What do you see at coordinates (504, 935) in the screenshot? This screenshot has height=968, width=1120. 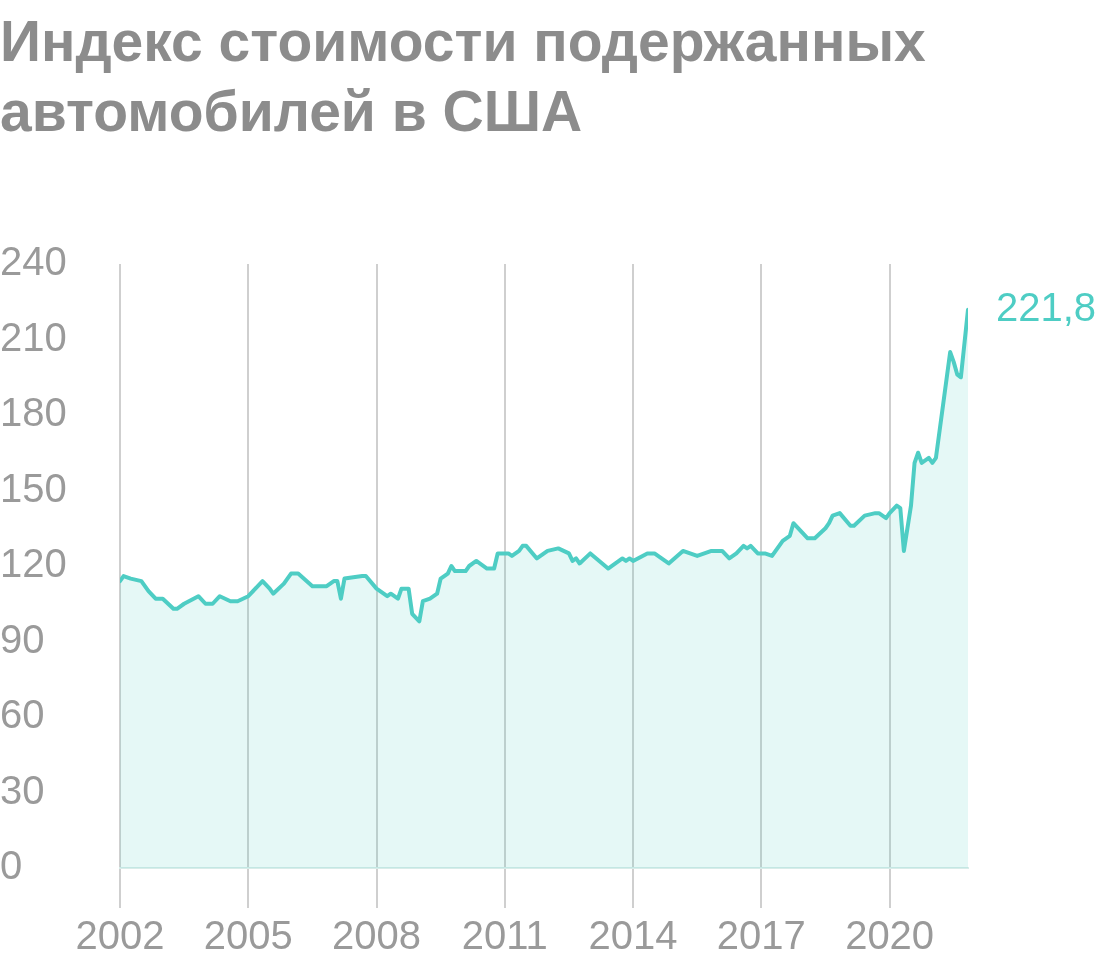 I see `x-tick-label: 2011` at bounding box center [504, 935].